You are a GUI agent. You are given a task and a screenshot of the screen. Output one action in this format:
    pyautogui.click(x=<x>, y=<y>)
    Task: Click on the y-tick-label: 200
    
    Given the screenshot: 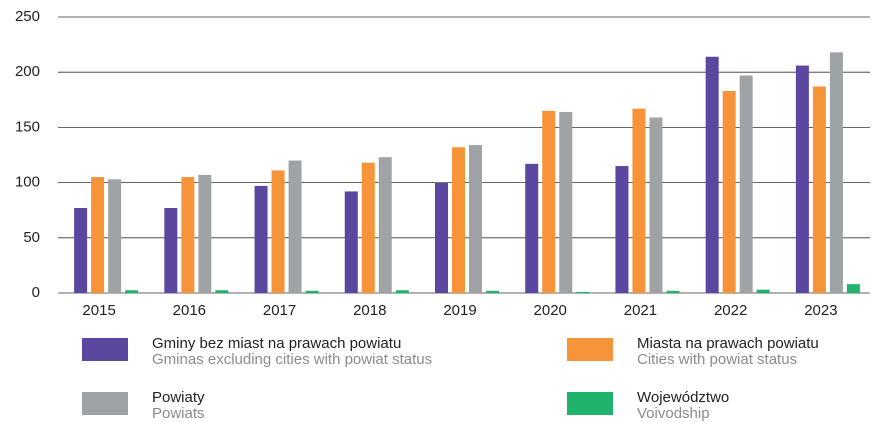 What is the action you would take?
    pyautogui.click(x=27, y=71)
    